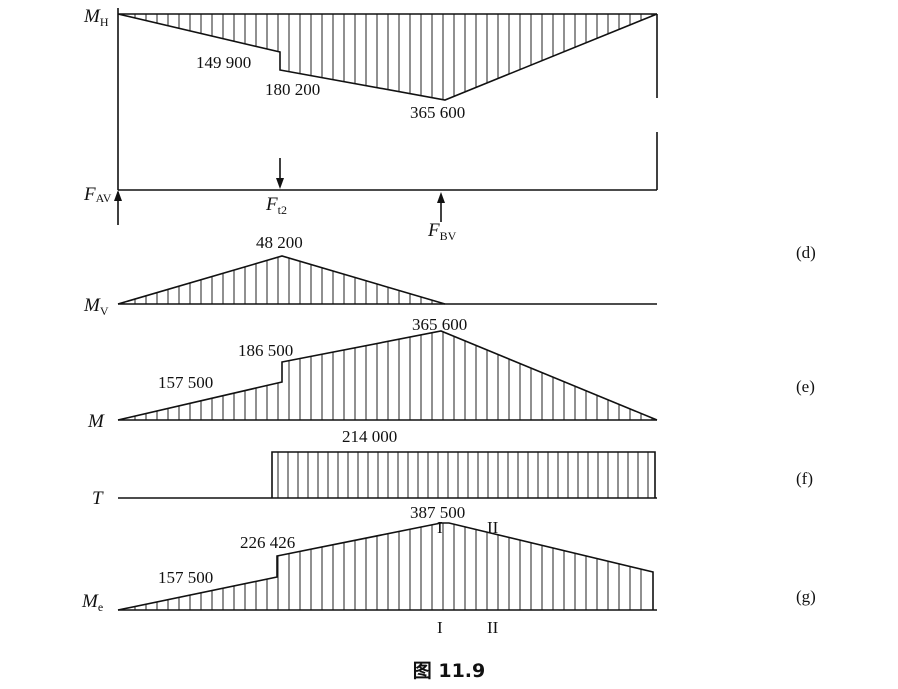 The image size is (898, 689). I want to click on me-value-387500: 387 500, so click(437, 512).